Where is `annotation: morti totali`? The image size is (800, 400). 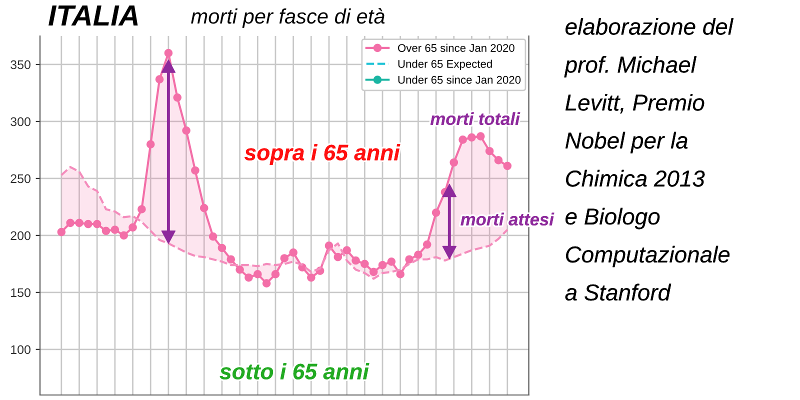
annotation: morti totali is located at coordinates (475, 119).